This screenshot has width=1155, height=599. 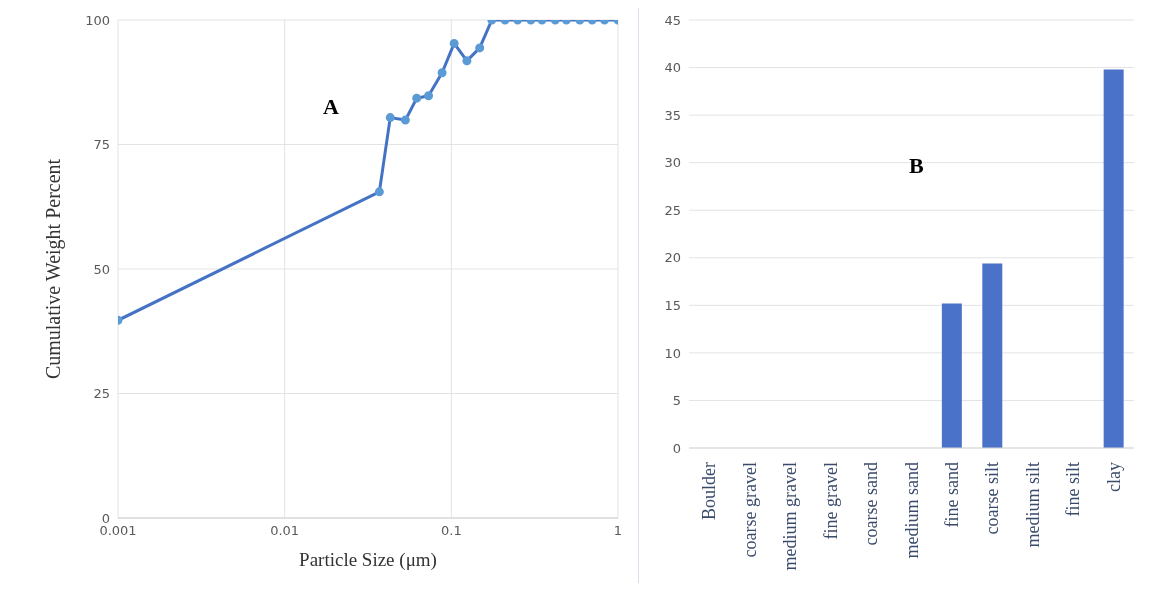 I want to click on y-tick-label: 20, so click(x=672, y=258).